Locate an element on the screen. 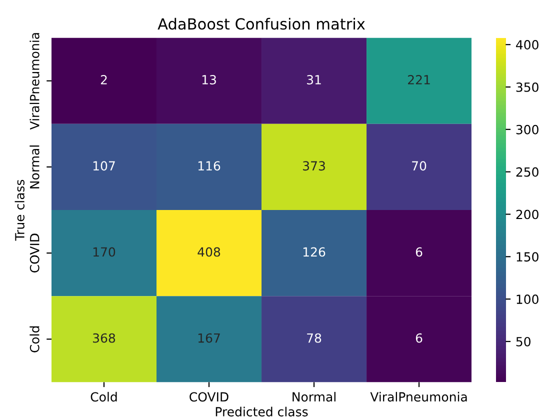 The image size is (542, 420). x-axis-title: Predicted class is located at coordinates (262, 411).